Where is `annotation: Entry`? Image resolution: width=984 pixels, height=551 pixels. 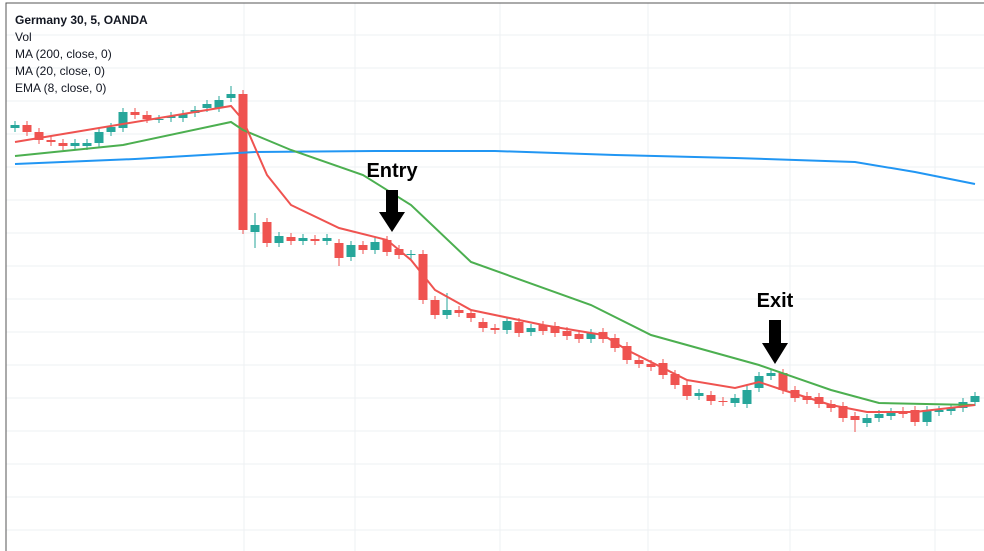 annotation: Entry is located at coordinates (392, 171).